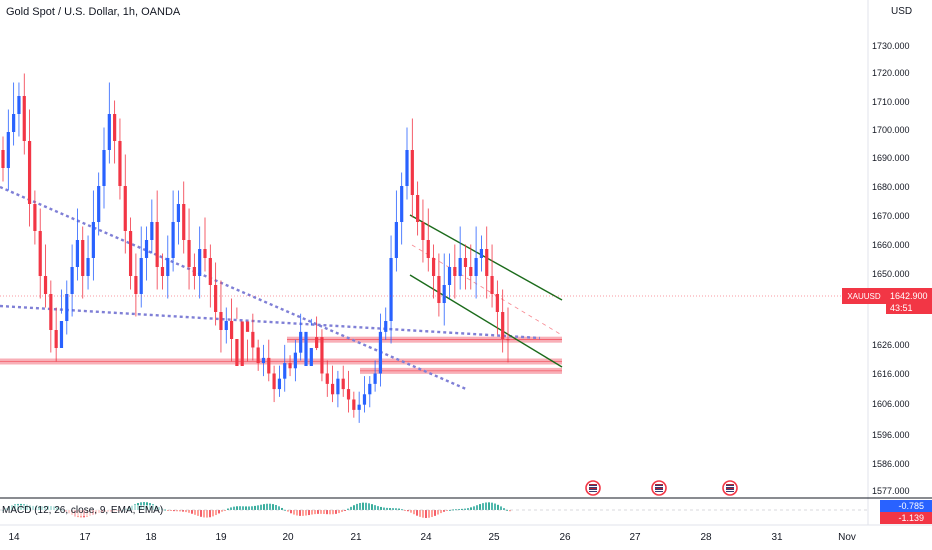  I want to click on event-icons, so click(661, 488).